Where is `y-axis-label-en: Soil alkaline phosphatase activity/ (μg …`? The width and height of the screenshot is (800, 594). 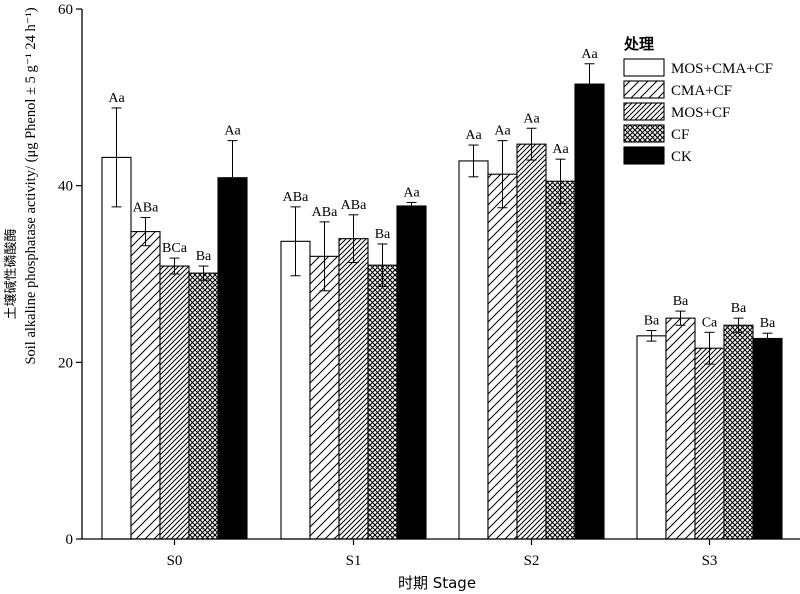
y-axis-label-en: Soil alkaline phosphatase activity/ (μg … is located at coordinates (31, 185).